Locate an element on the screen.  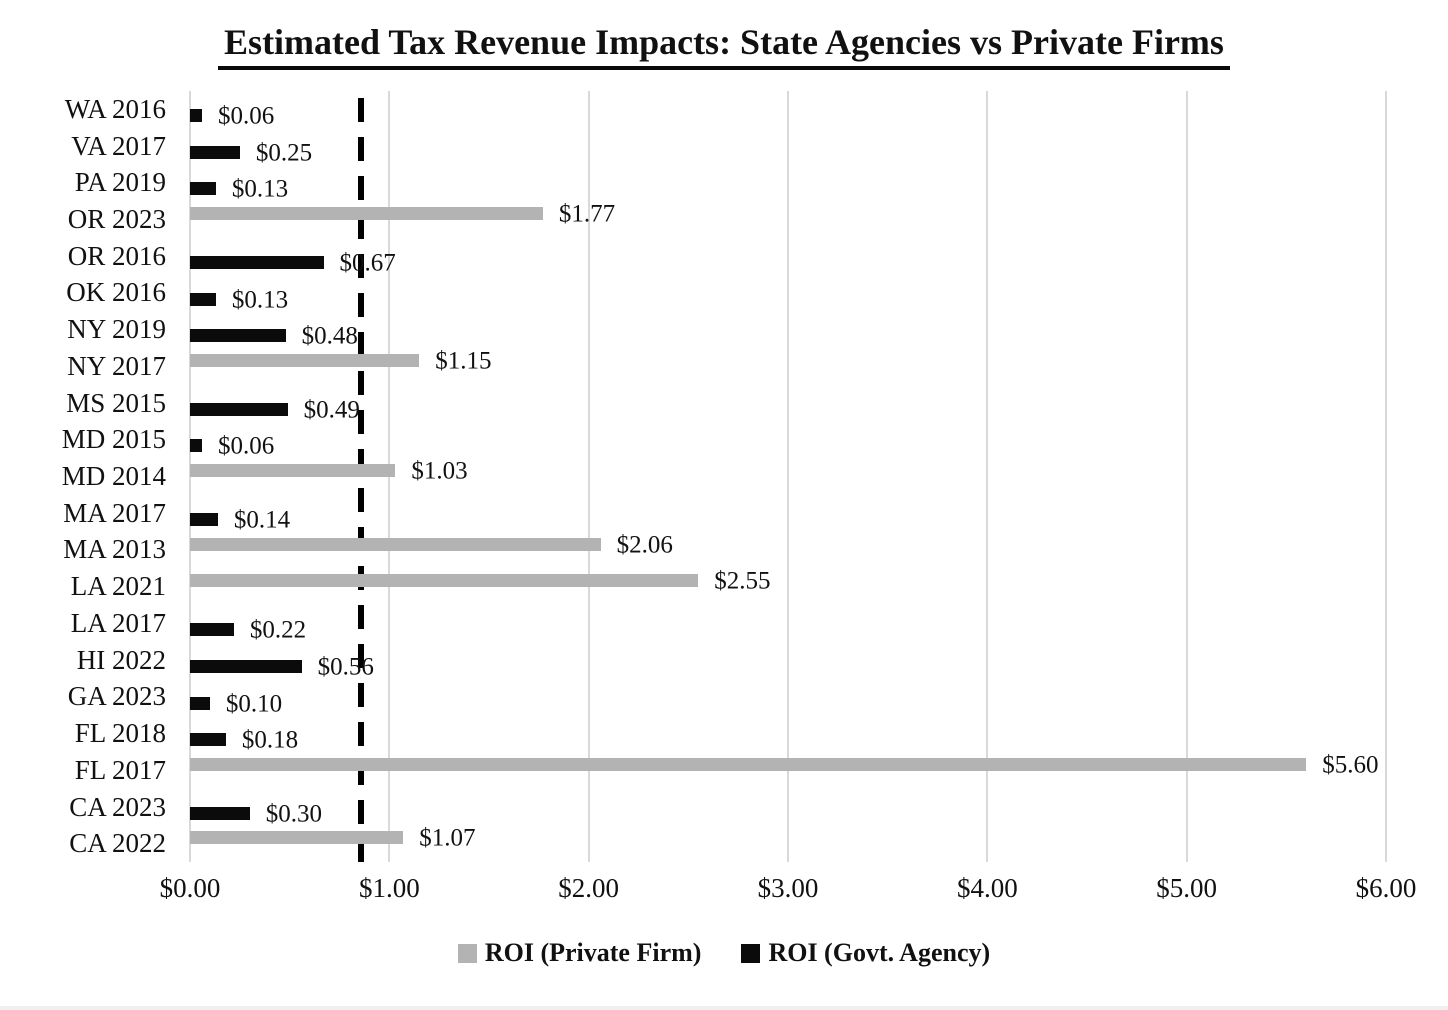
x-tick-label: $0.00 is located at coordinates (190, 888).